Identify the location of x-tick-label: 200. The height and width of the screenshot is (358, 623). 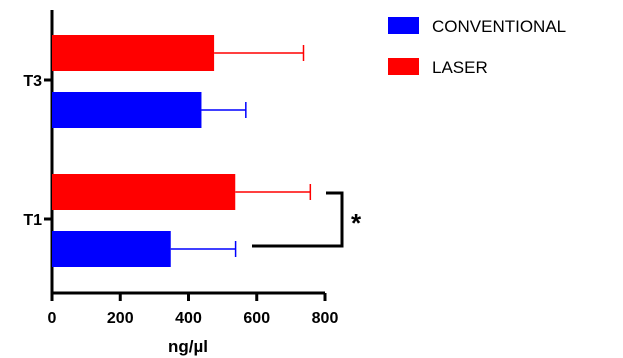
(120, 318).